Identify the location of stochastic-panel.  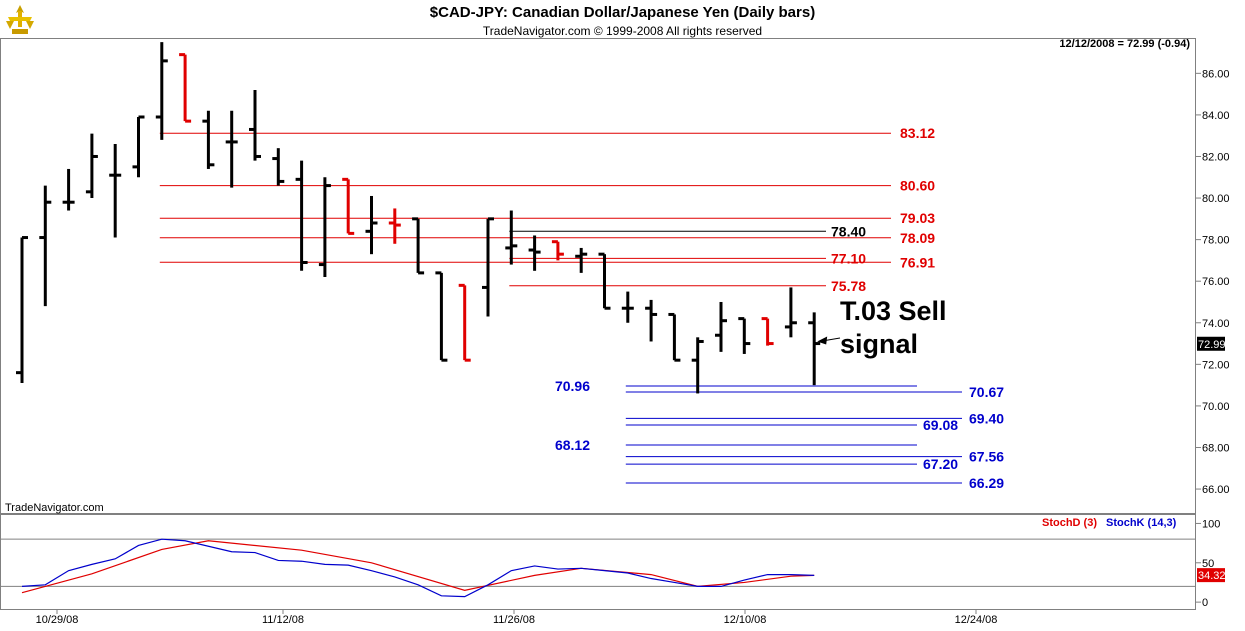
(598, 562).